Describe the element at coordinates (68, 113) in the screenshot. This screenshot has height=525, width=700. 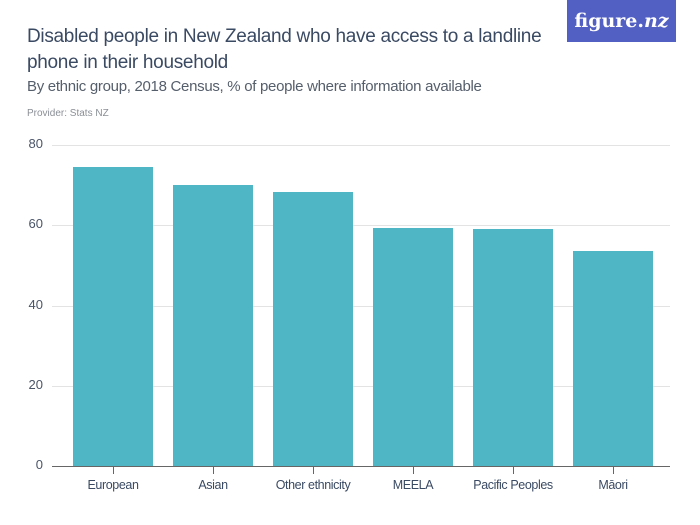
I see `provider-label: Provider: Stats NZ` at that location.